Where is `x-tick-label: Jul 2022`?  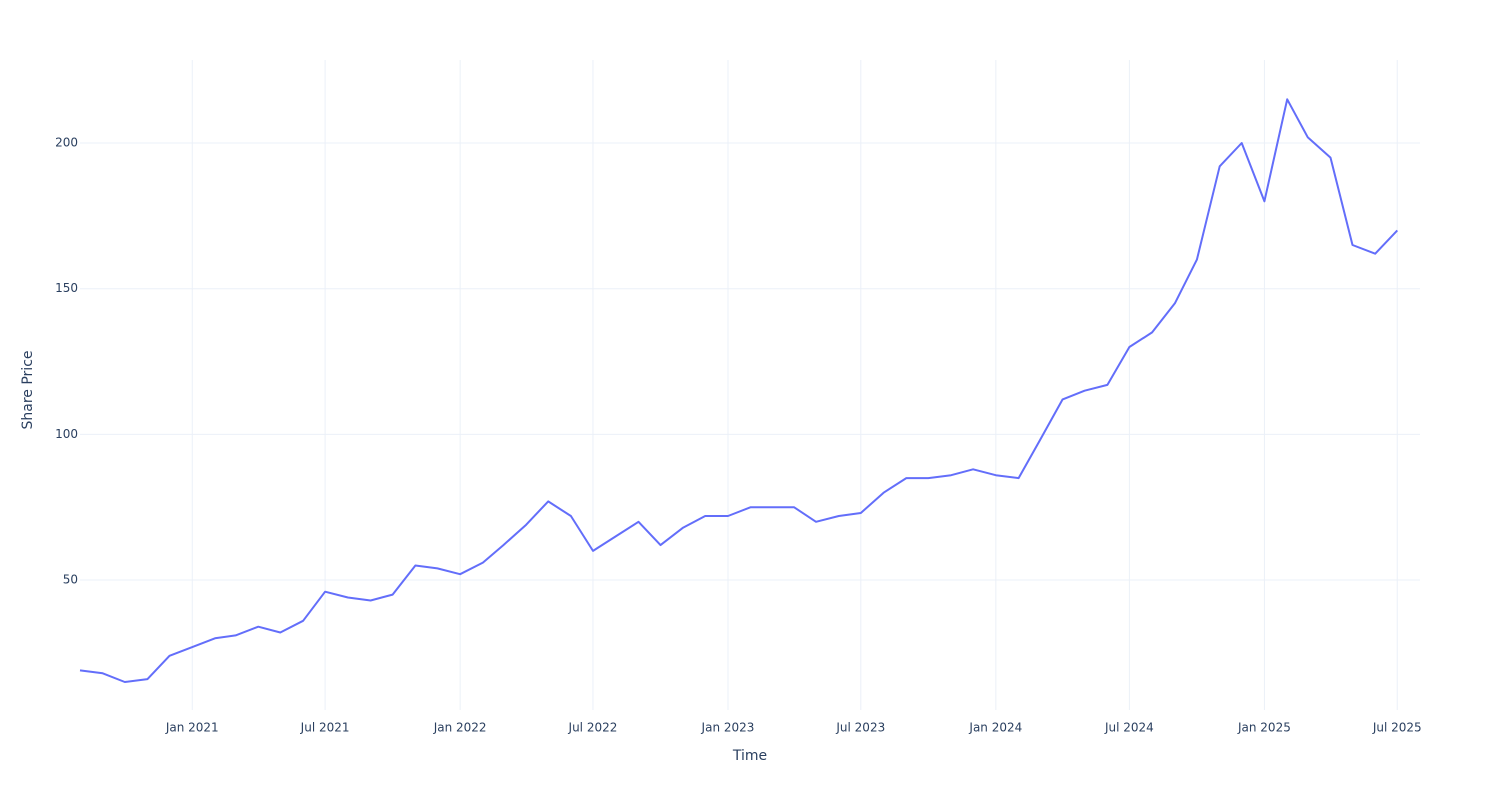
x-tick-label: Jul 2022 is located at coordinates (593, 728).